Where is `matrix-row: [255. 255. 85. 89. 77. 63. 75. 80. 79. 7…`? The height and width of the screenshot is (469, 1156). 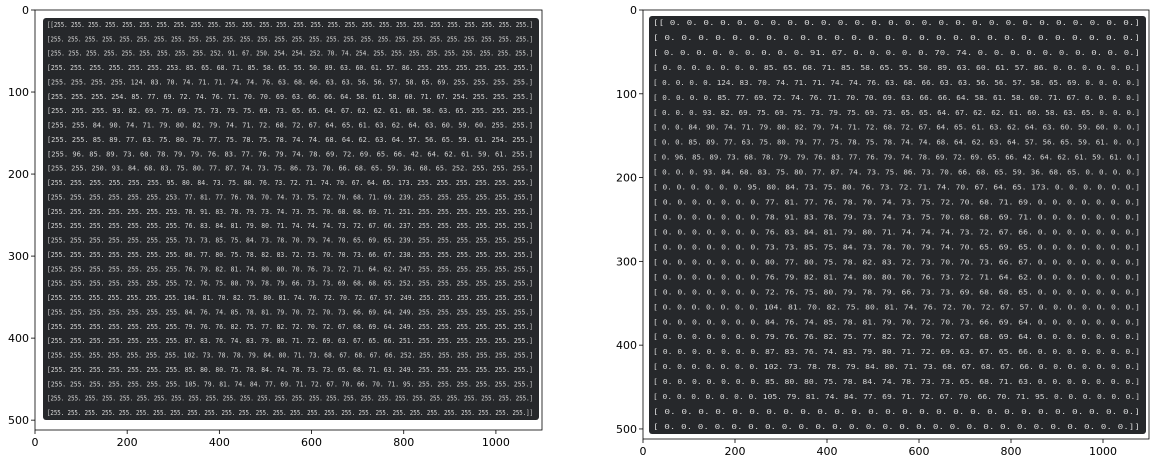 matrix-row: [255. 255. 85. 89. 77. 63. 75. 80. 79. 7… is located at coordinates (290, 139).